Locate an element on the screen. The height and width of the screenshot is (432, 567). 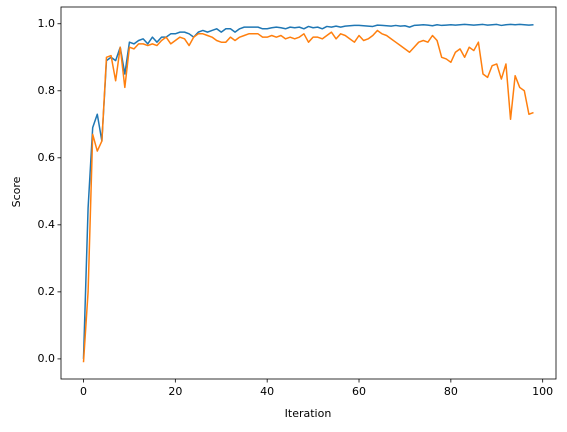
x-axis-label: Iteration is located at coordinates (308, 413).